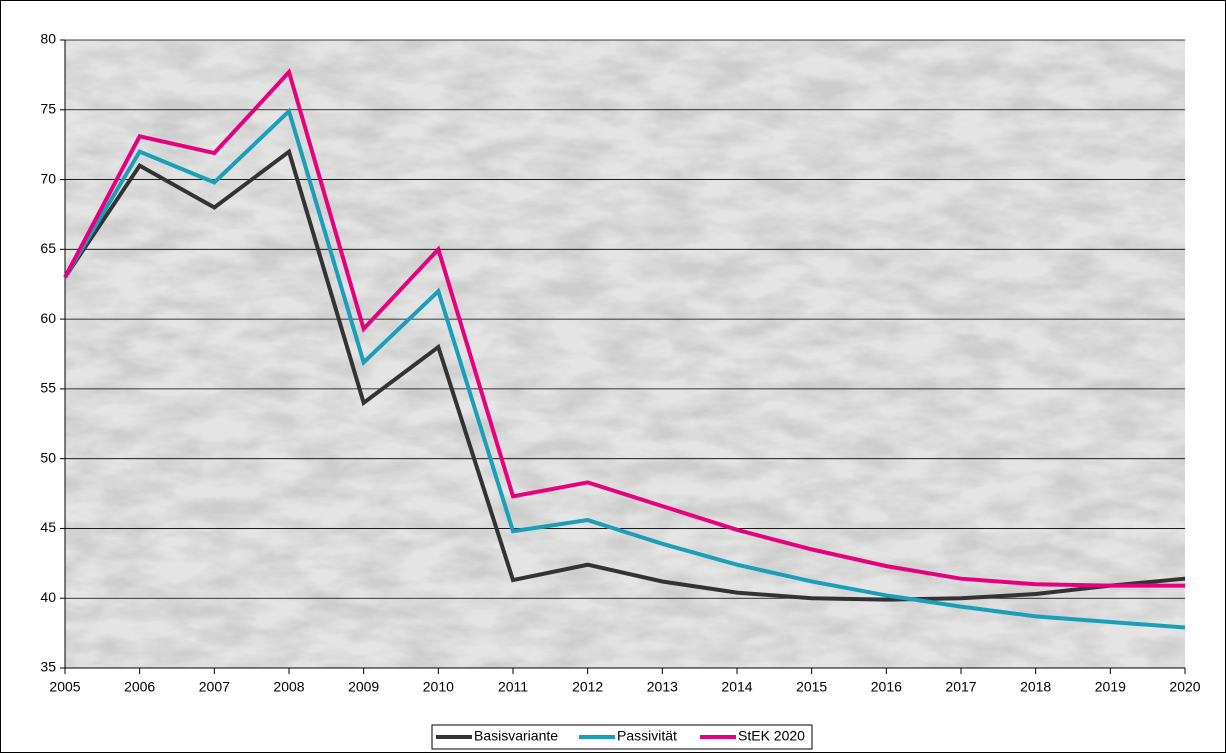  Describe the element at coordinates (48, 248) in the screenshot. I see `y-tick-label: 65` at that location.